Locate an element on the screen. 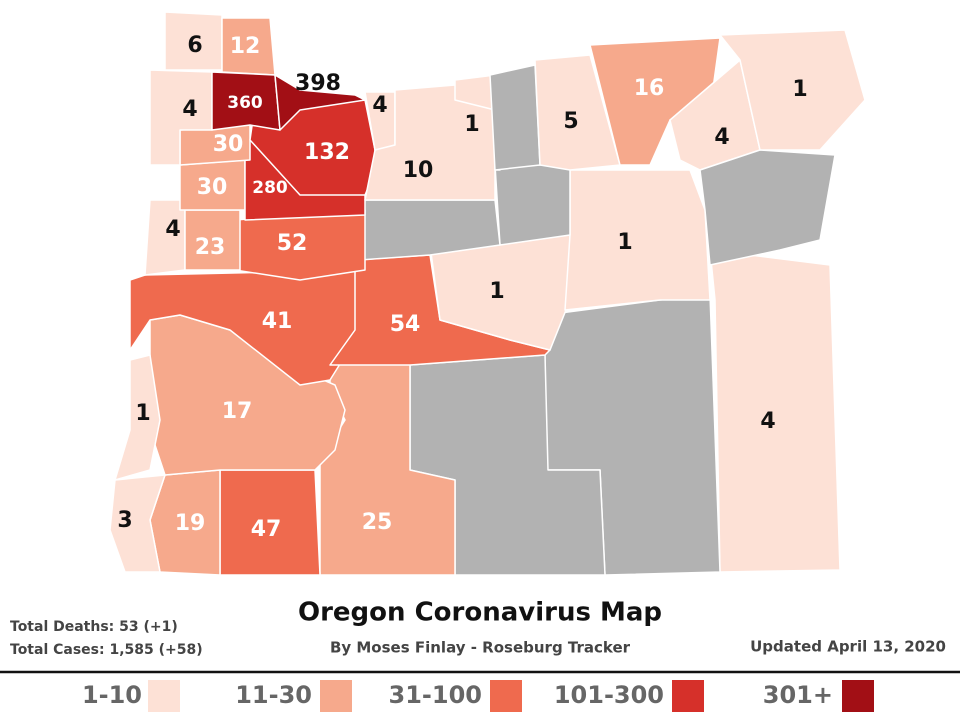 This screenshot has width=960, height=716. county-cases: 47 is located at coordinates (266, 529).